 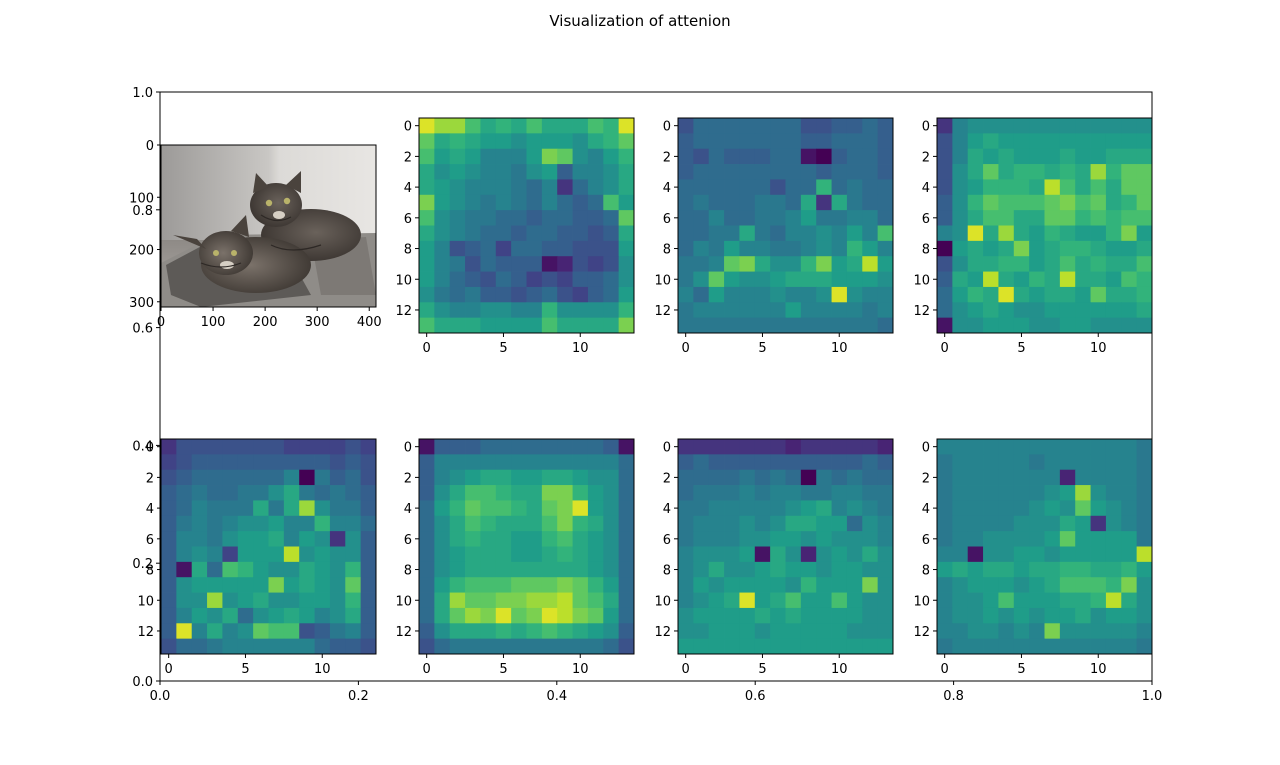 I want to click on heatmap-y-tick-label: 6, so click(x=150, y=540).